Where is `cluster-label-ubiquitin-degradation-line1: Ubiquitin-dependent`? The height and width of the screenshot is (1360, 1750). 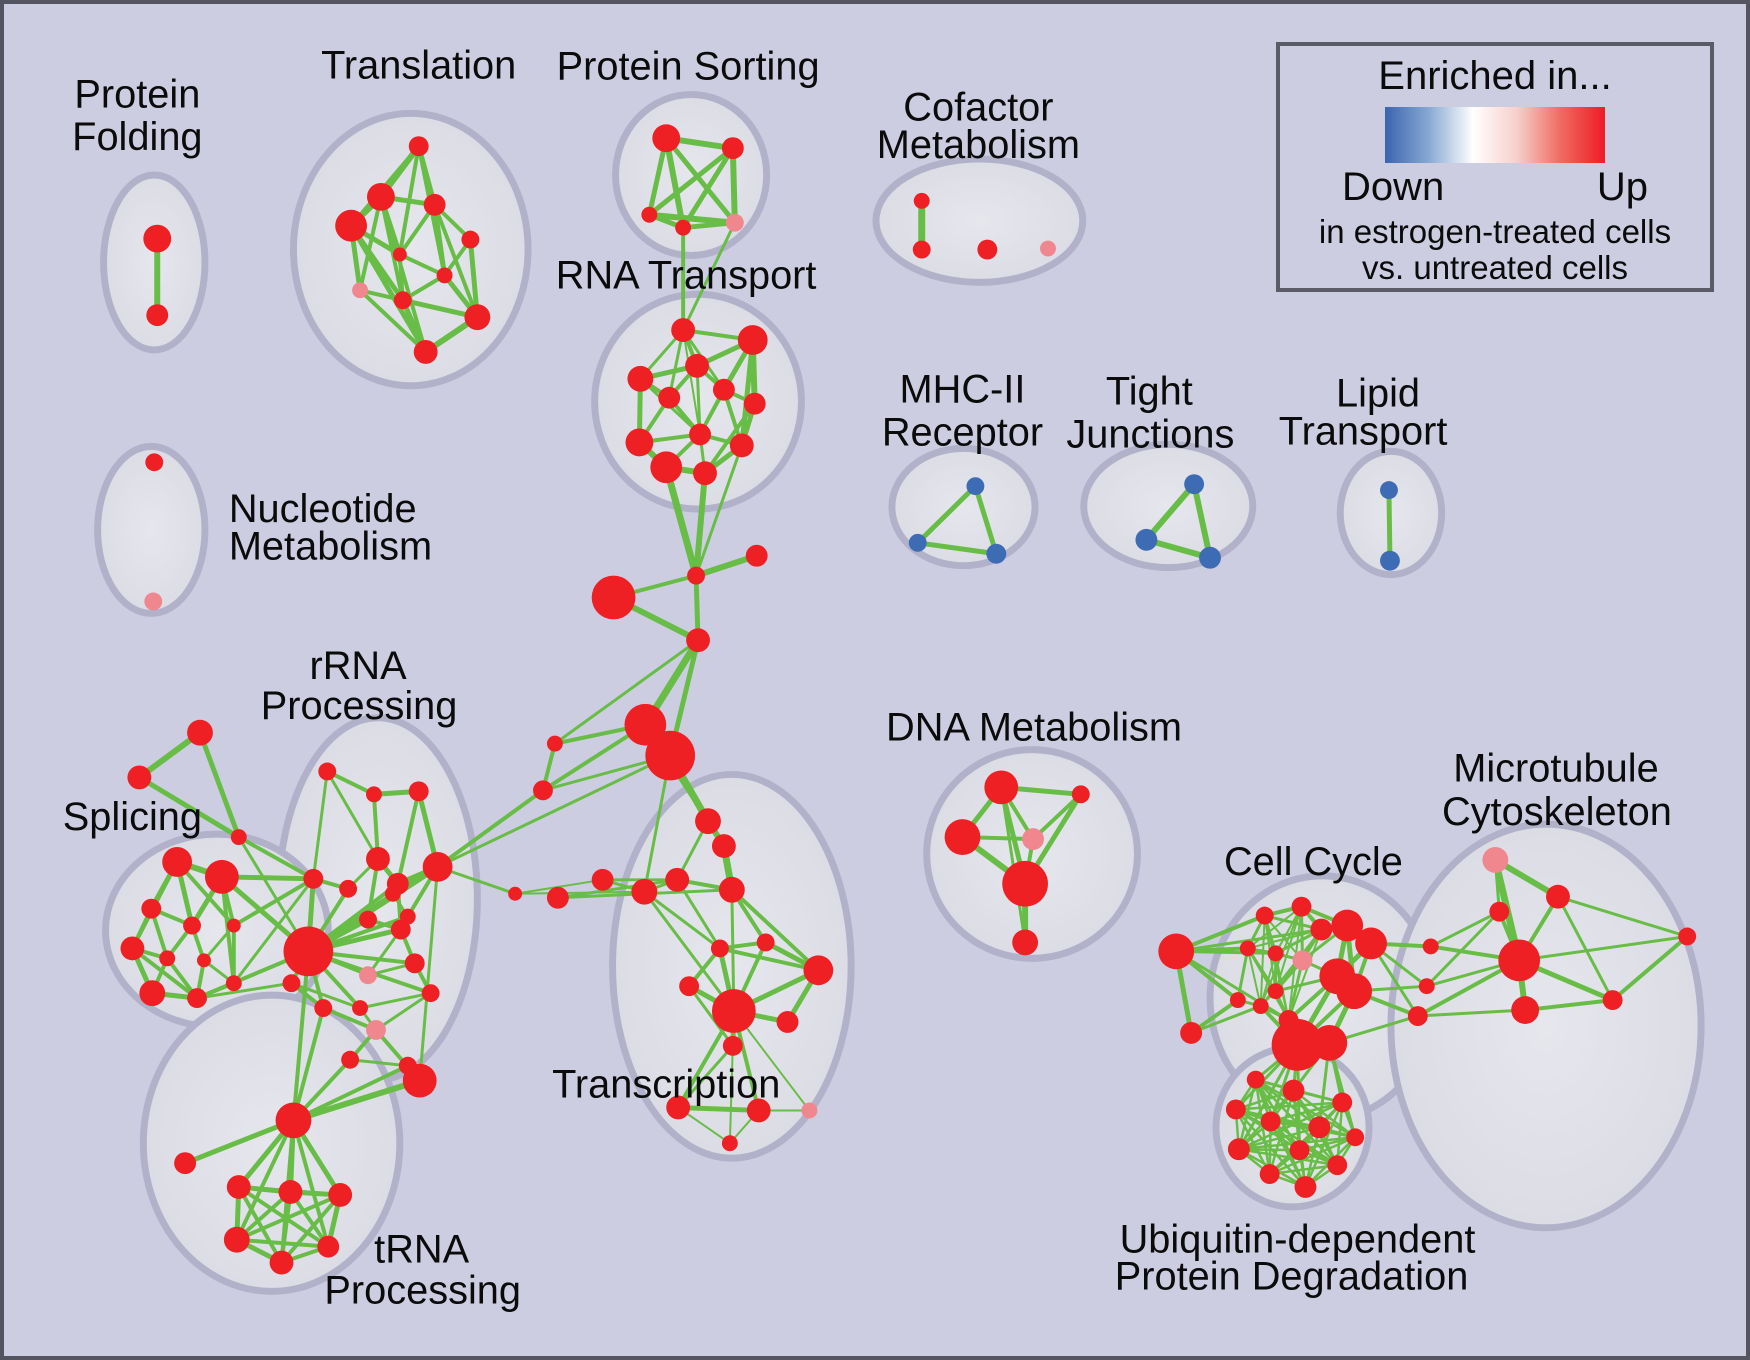
cluster-label-ubiquitin-degradation-line1: Ubiquitin-dependent is located at coordinates (1298, 1240).